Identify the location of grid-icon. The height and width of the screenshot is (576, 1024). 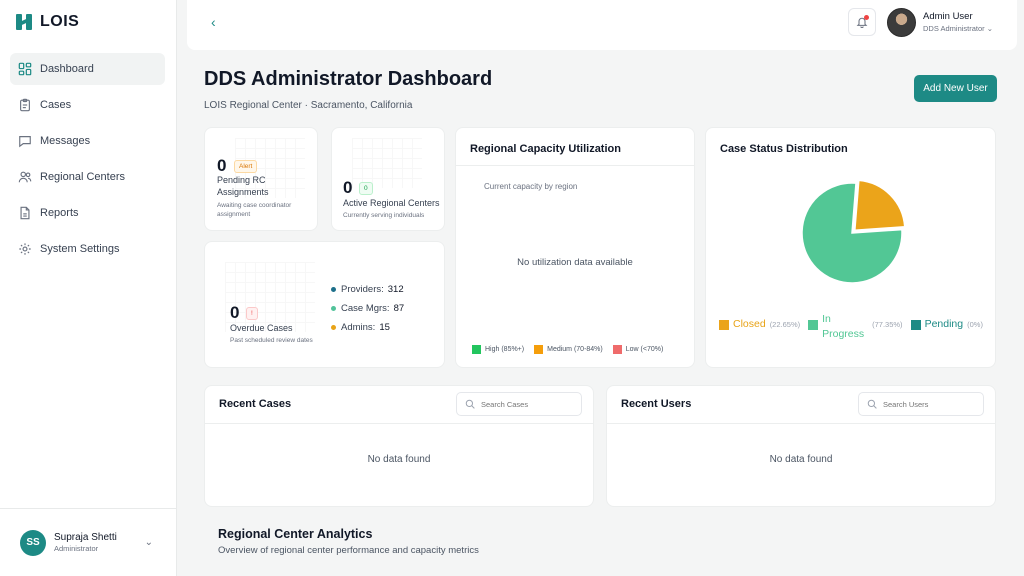
(25, 69).